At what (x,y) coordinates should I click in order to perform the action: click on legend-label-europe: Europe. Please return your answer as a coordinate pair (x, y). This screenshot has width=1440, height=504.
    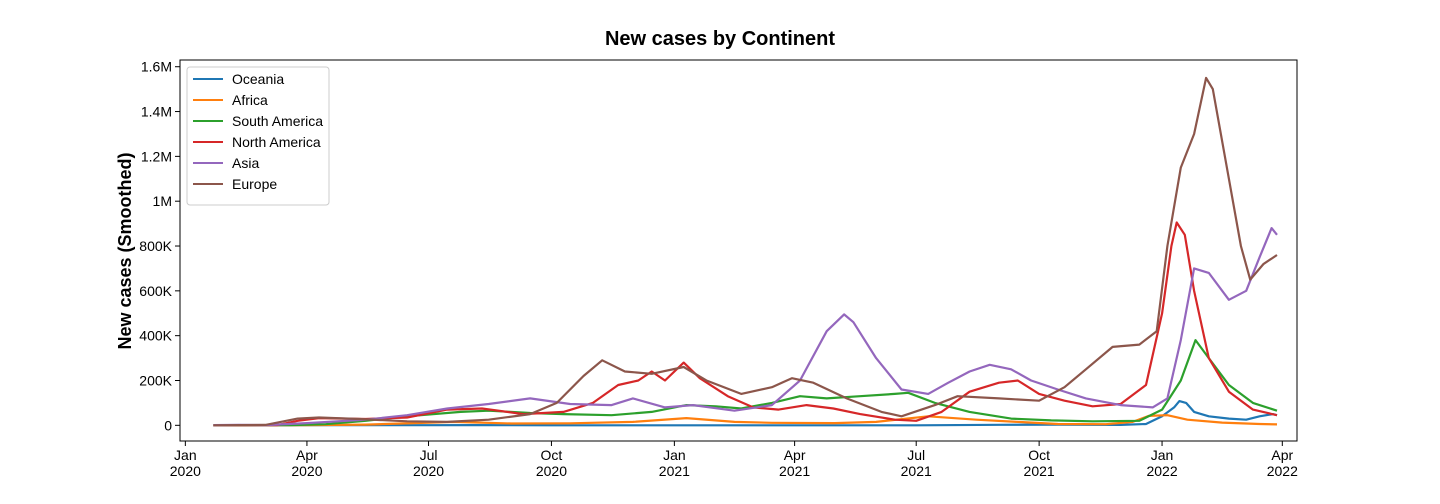
    Looking at the image, I should click on (254, 184).